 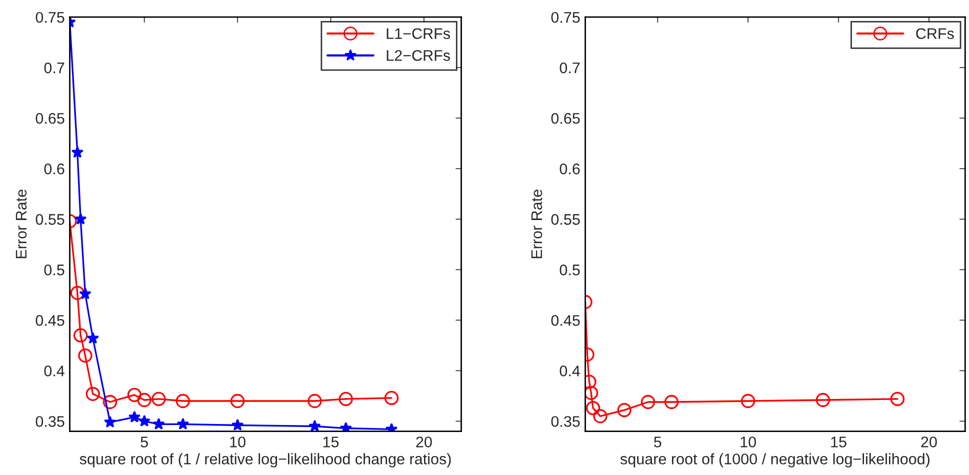 What do you see at coordinates (418, 55) in the screenshot?
I see `legend-label: L2−CRFs` at bounding box center [418, 55].